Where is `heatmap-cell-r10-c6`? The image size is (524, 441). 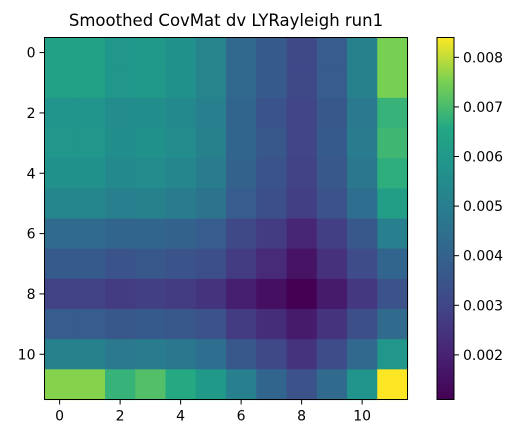
heatmap-cell-r10-c6 is located at coordinates (241, 354).